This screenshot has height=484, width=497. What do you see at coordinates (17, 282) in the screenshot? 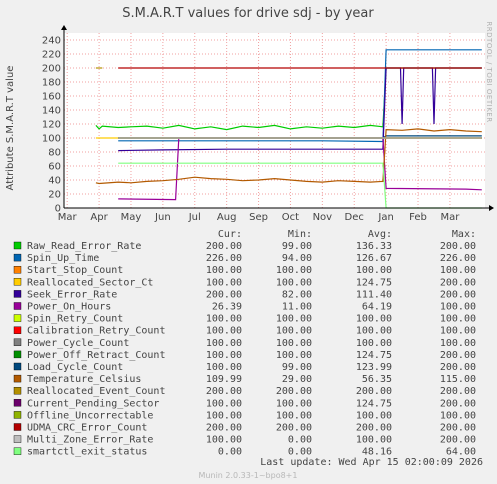
I see `legend-swatch-reallocated-sector-ct` at bounding box center [17, 282].